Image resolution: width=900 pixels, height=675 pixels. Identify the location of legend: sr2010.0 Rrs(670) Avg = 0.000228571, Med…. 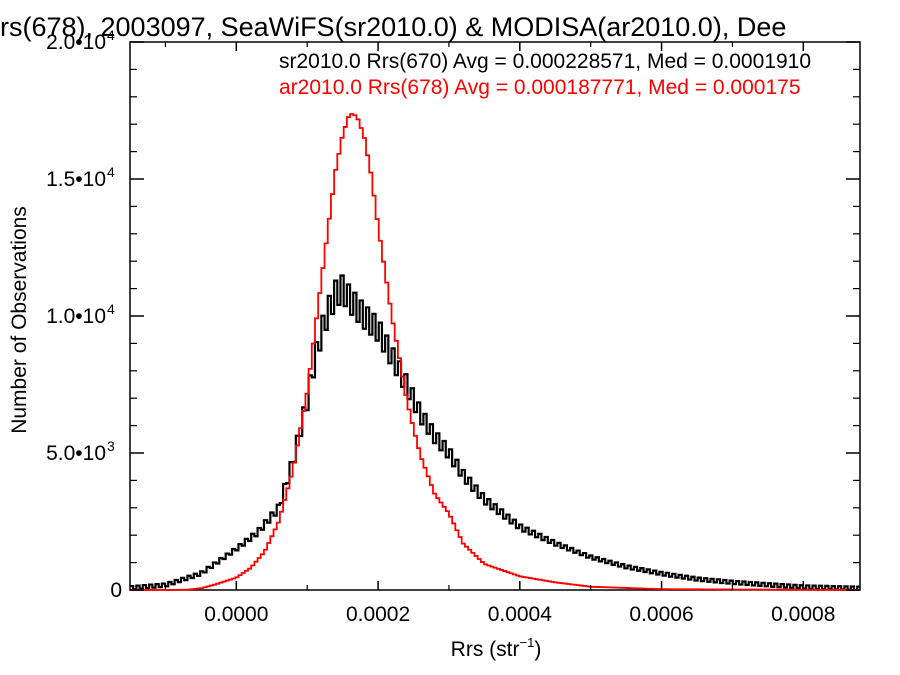
(545, 74).